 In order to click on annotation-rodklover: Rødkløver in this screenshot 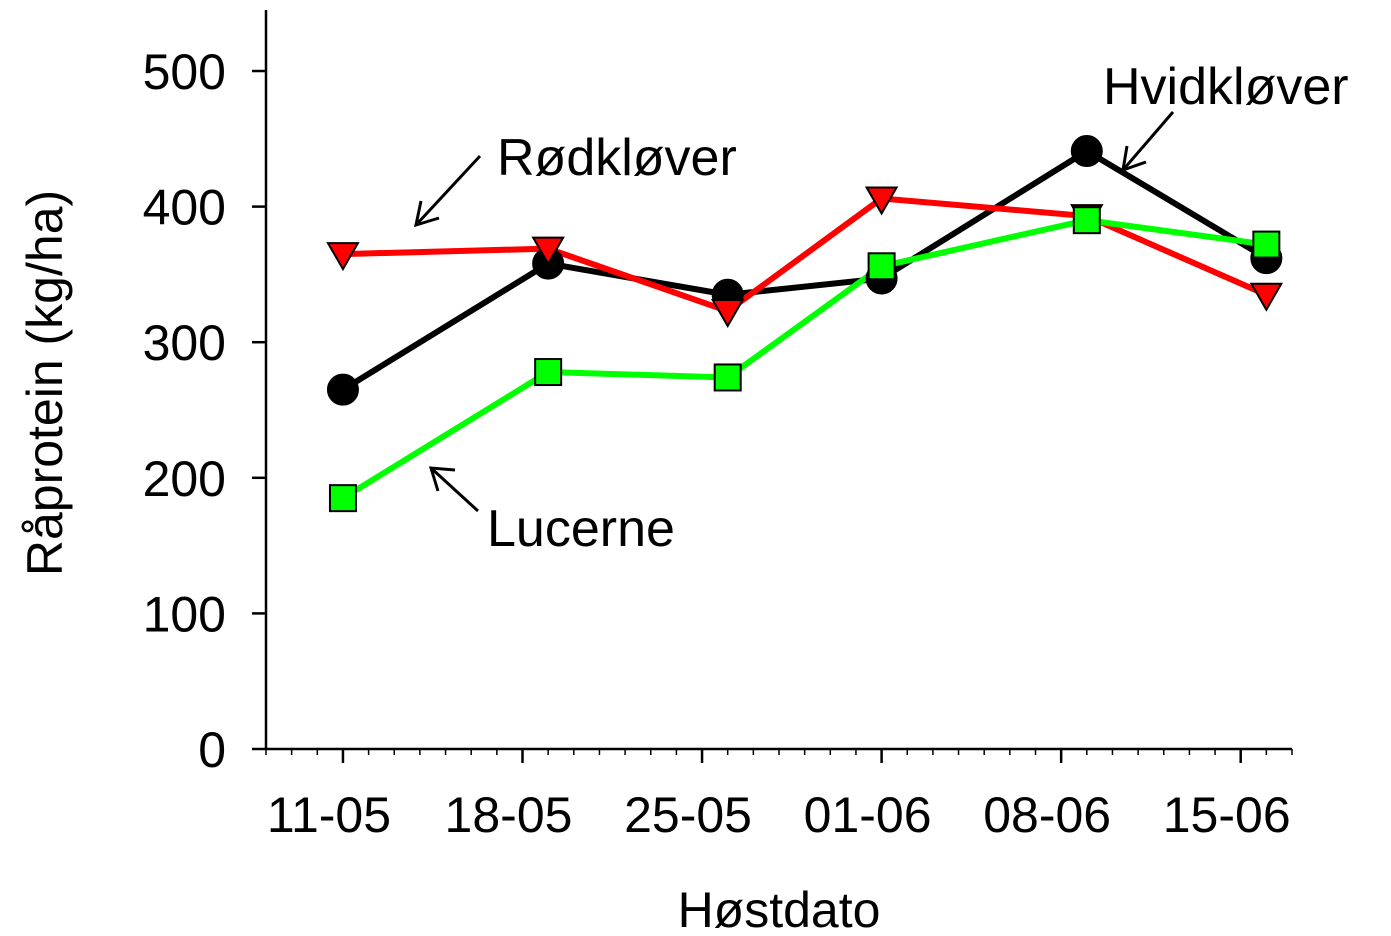, I will do `click(575, 178)`.